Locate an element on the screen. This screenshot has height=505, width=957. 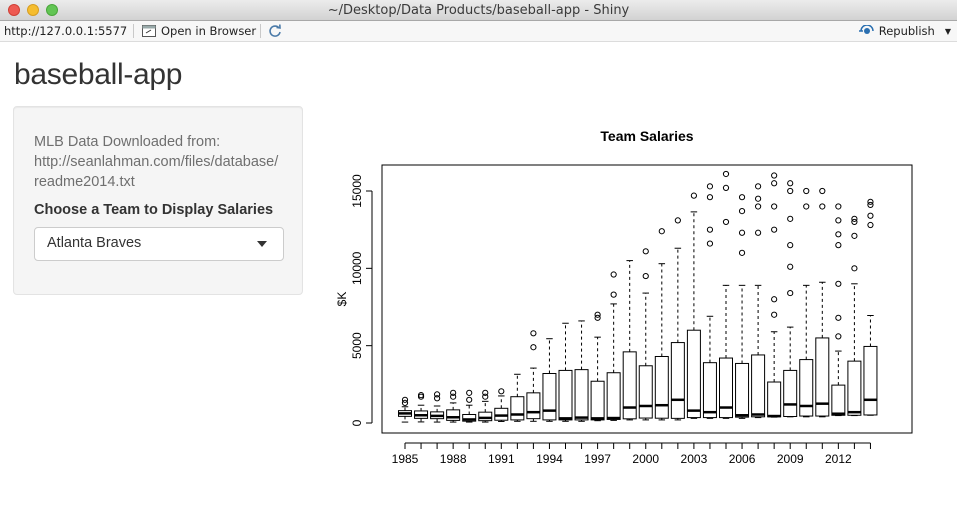
x-tick-label: 1985 is located at coordinates (405, 459).